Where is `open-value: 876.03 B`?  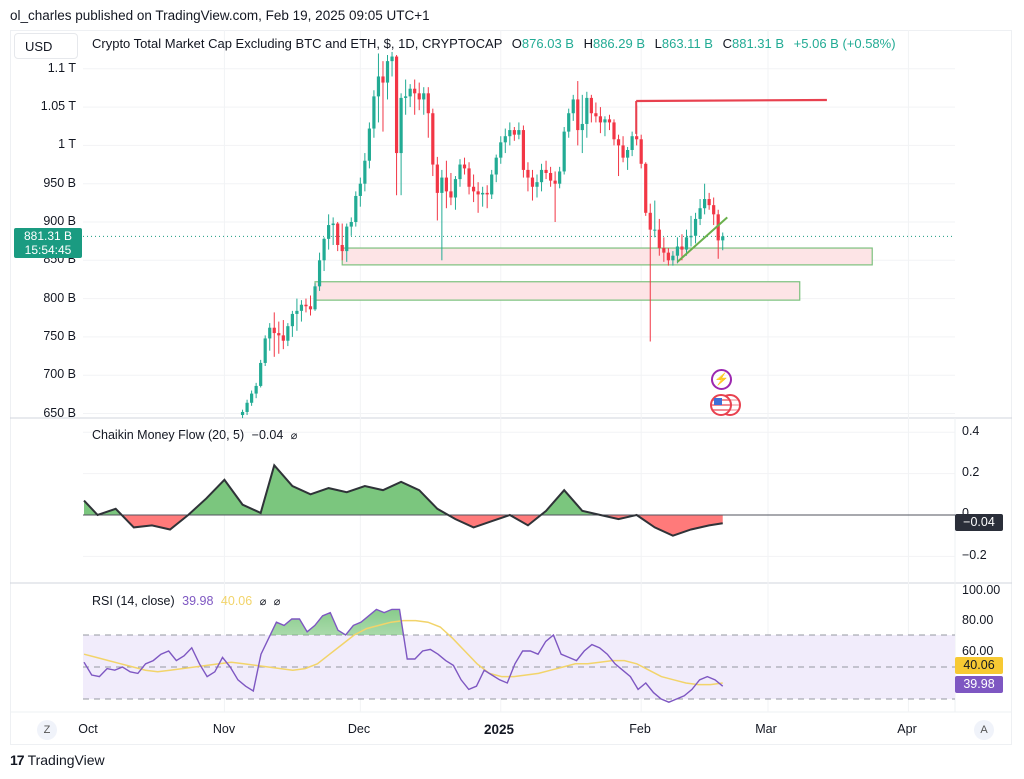 open-value: 876.03 B is located at coordinates (547, 43).